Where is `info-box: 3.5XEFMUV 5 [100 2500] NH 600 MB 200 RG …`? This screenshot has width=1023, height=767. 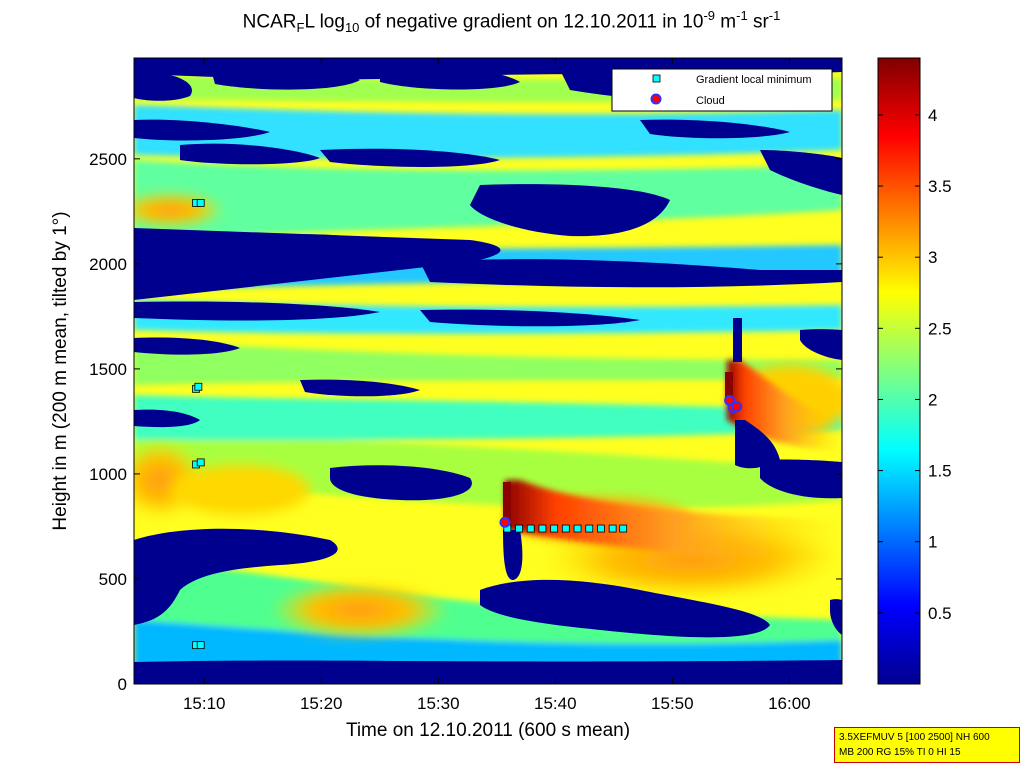
info-box: 3.5XEFMUV 5 [100 2500] NH 600 MB 200 RG … is located at coordinates (927, 745).